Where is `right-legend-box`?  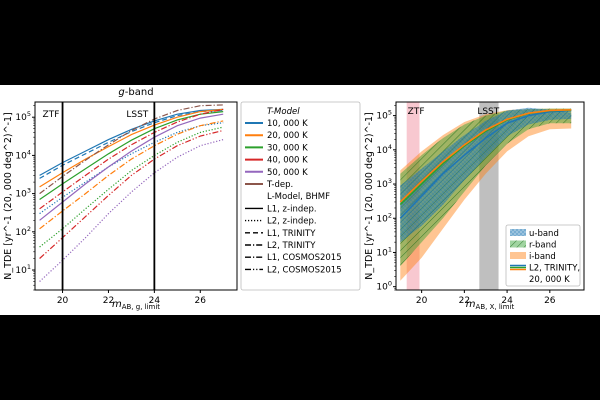 right-legend-box is located at coordinates (543, 255).